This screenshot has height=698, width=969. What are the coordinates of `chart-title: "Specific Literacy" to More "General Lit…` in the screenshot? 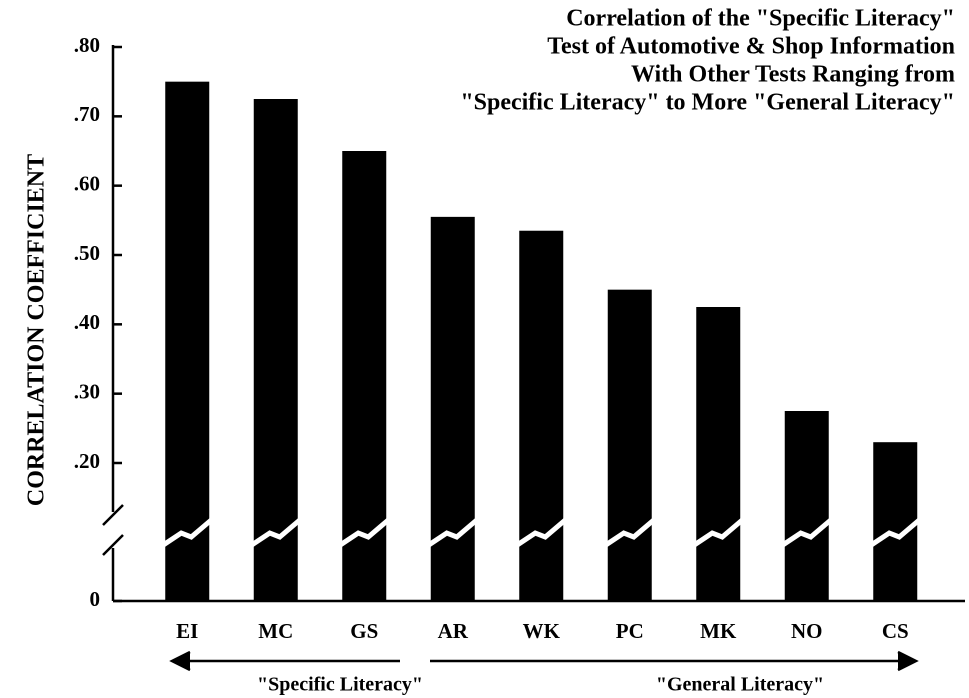 It's located at (707, 103).